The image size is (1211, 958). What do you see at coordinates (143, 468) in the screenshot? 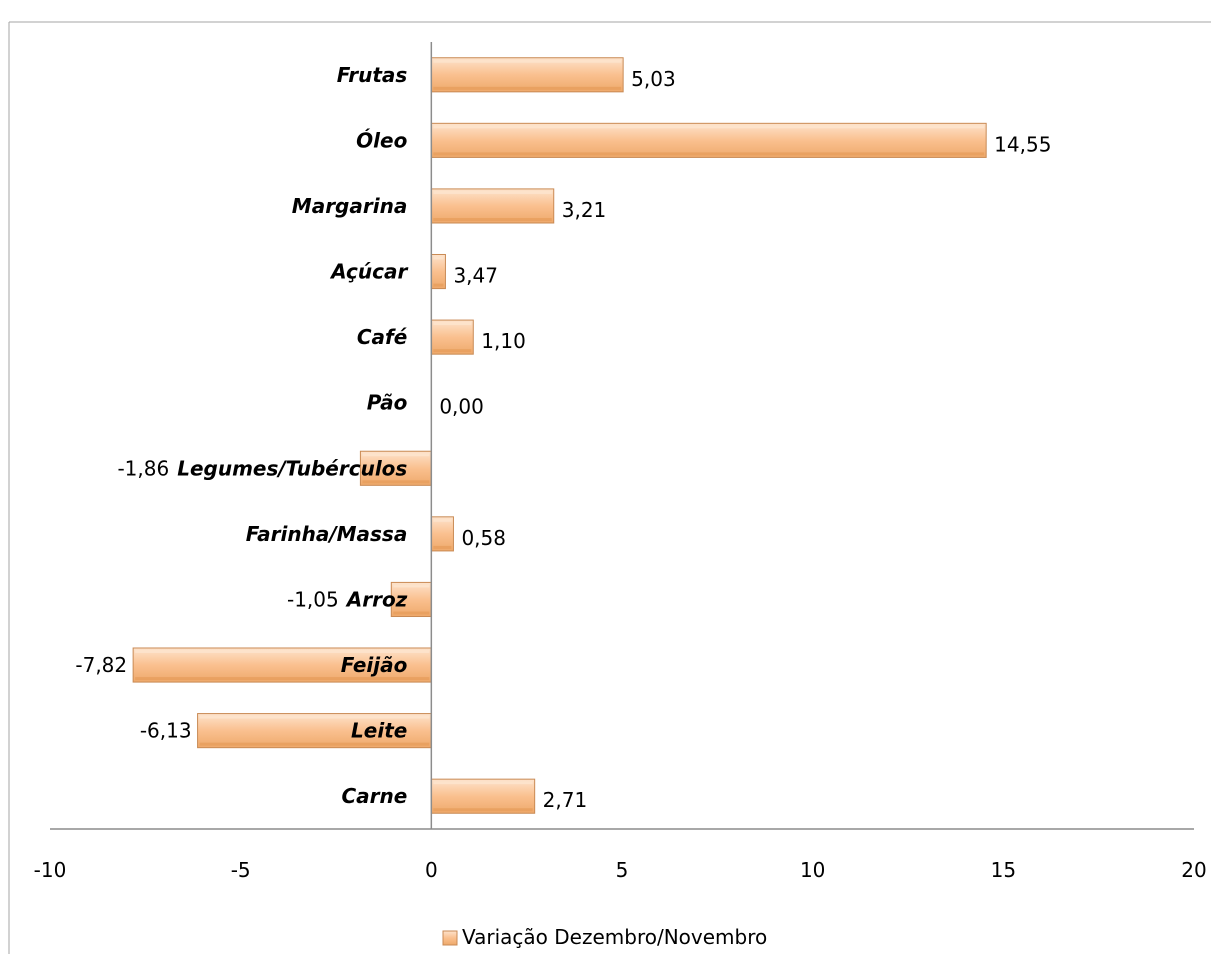
I see `data-label: -1,86` at bounding box center [143, 468].